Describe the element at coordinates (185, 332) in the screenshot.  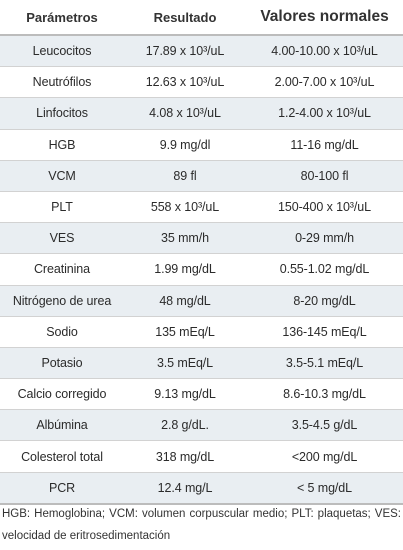
I see `result-cell: 135 mEq/L` at that location.